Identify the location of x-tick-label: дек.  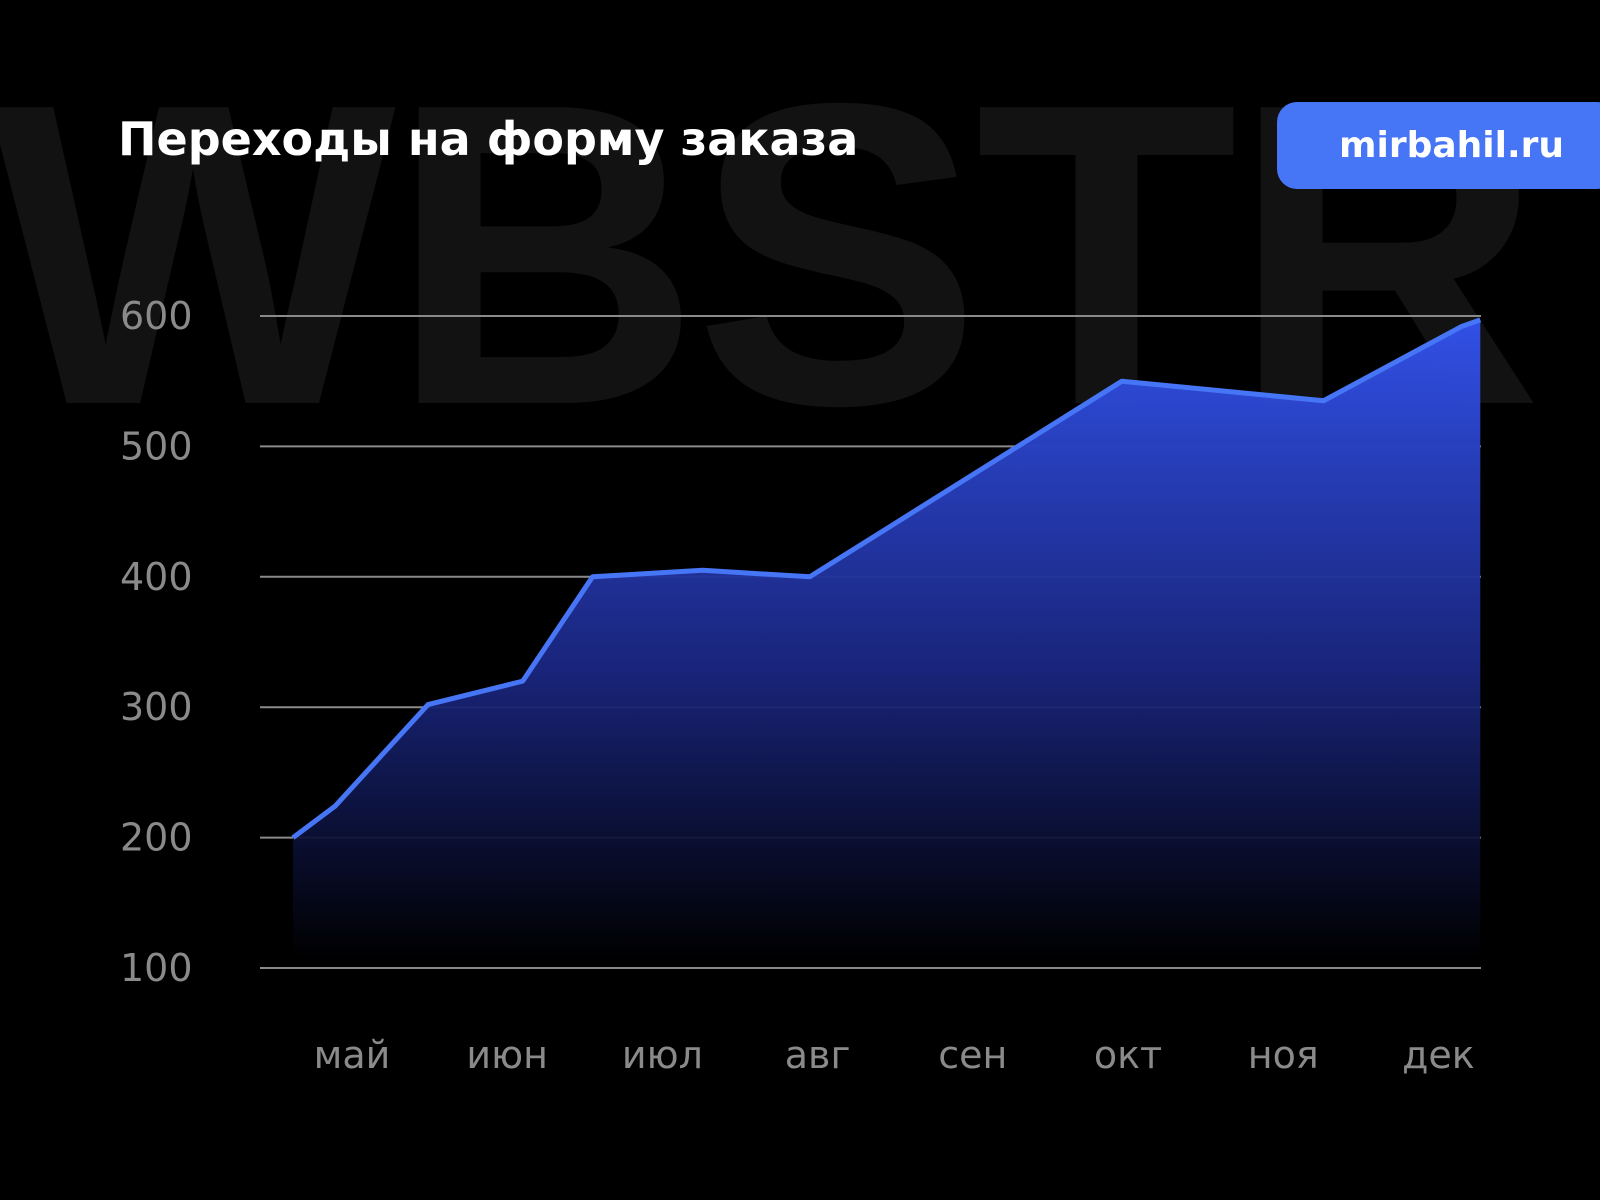
(1438, 1055).